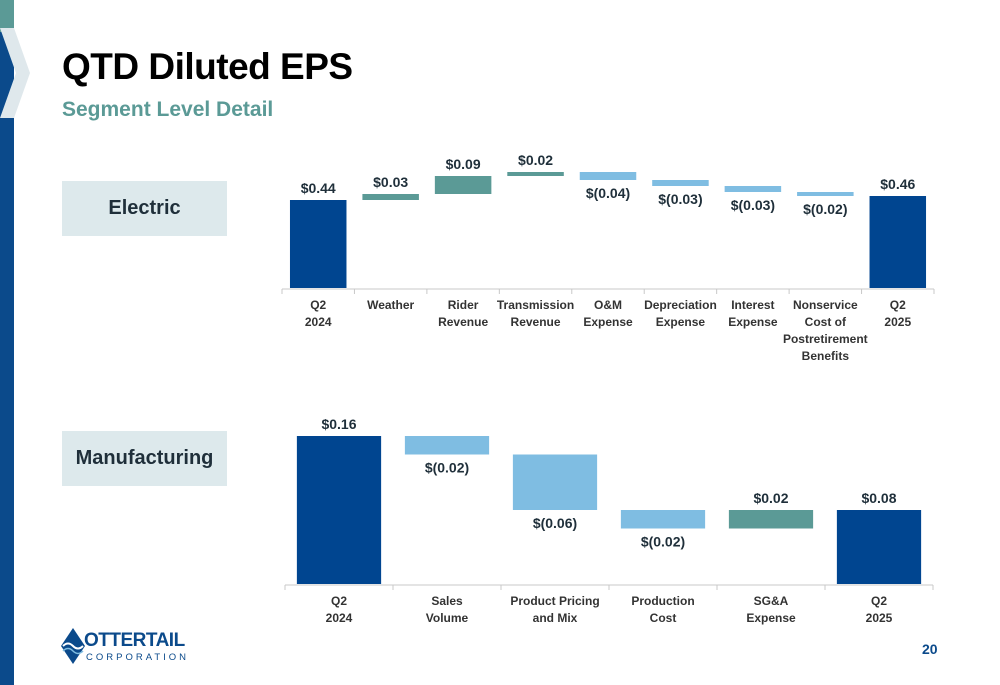 This screenshot has width=1000, height=685. Describe the element at coordinates (463, 305) in the screenshot. I see `category-label: Rider` at that location.